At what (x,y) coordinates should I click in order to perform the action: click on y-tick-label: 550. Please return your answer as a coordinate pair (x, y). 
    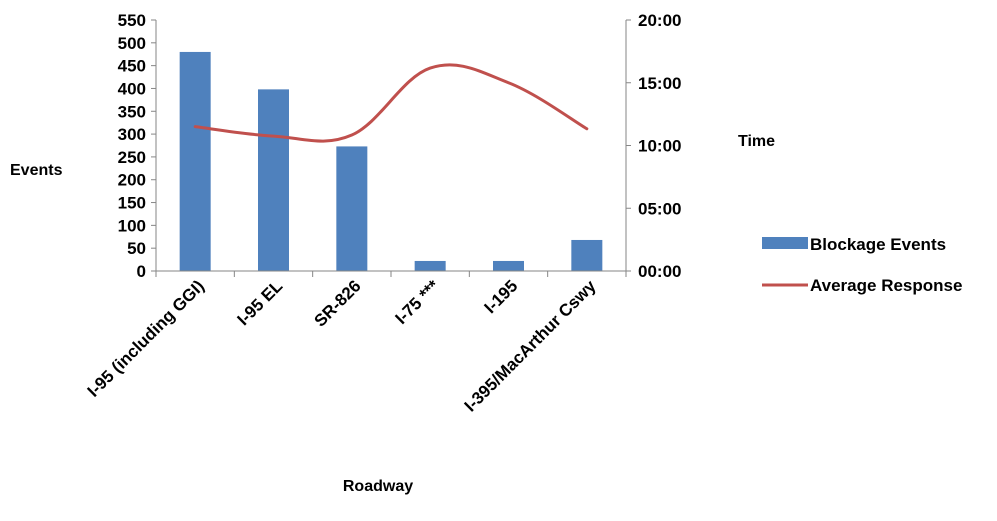
    Looking at the image, I should click on (132, 20).